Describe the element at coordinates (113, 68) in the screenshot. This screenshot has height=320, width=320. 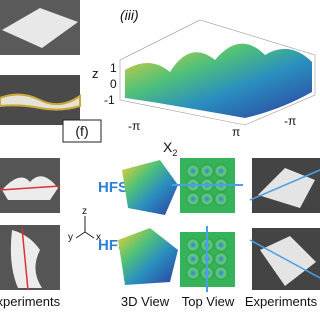
I see `tick-label: 1` at that location.